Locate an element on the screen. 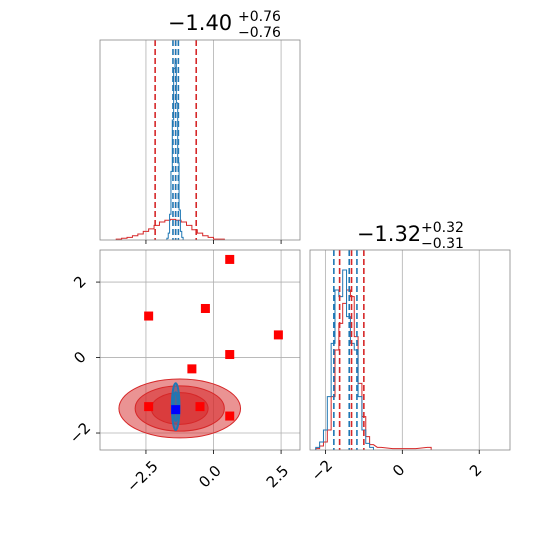 The height and width of the screenshot is (550, 550). panel-2-xtick-label-1: 0 is located at coordinates (398, 470).